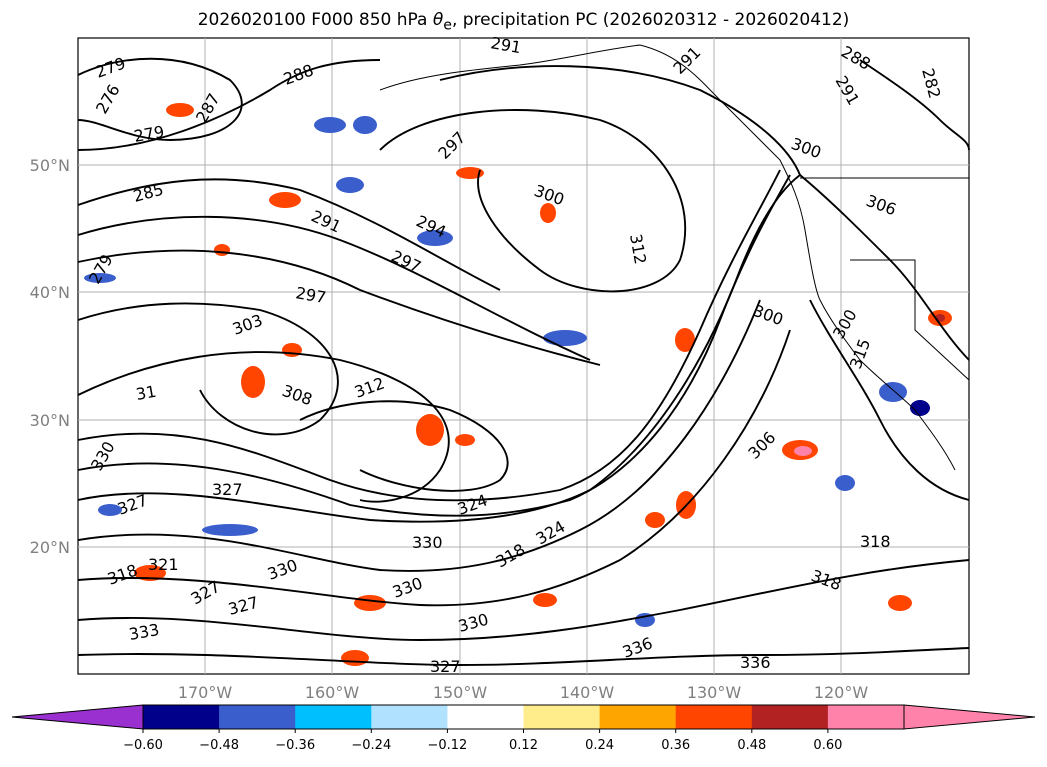 Image resolution: width=1047 pixels, height=767 pixels. What do you see at coordinates (675, 745) in the screenshot?
I see `colorbar-tick-label: 0.36` at bounding box center [675, 745].